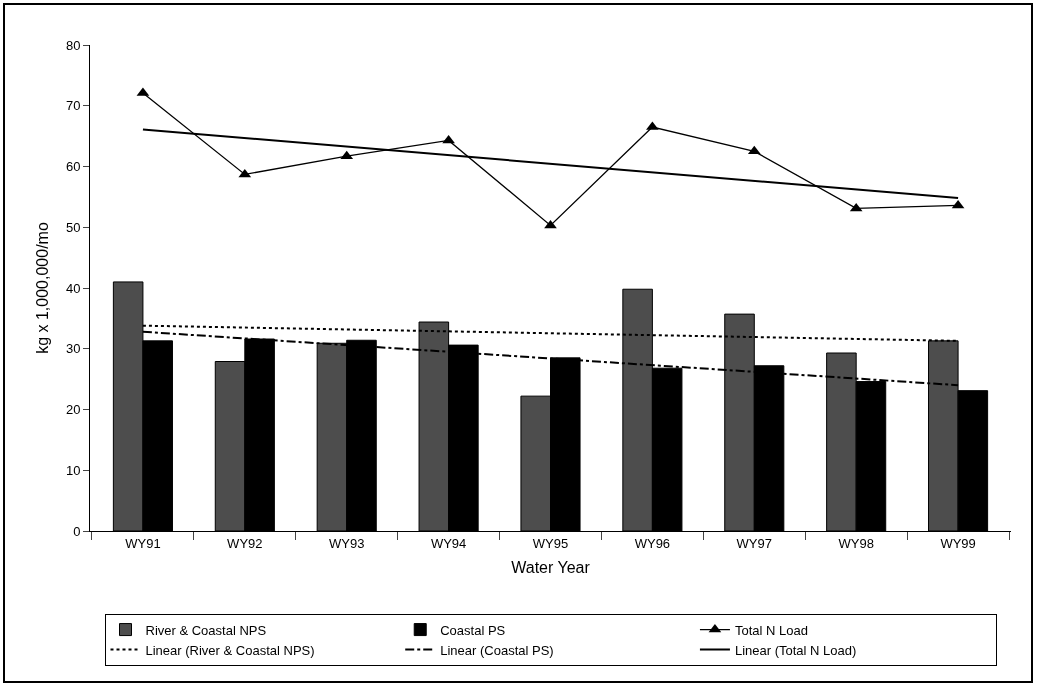  Describe the element at coordinates (551, 568) in the screenshot. I see `x-axis-title: Water Year` at that location.